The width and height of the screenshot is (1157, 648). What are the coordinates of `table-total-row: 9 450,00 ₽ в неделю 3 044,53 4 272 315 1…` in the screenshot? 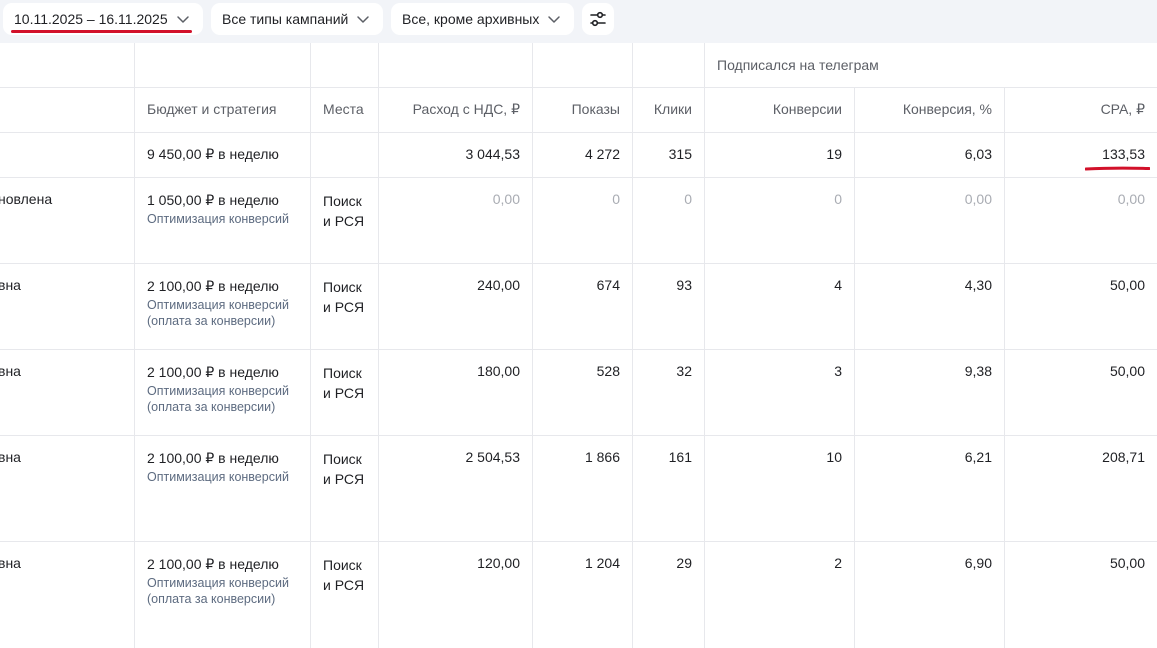 It's located at (578, 155).